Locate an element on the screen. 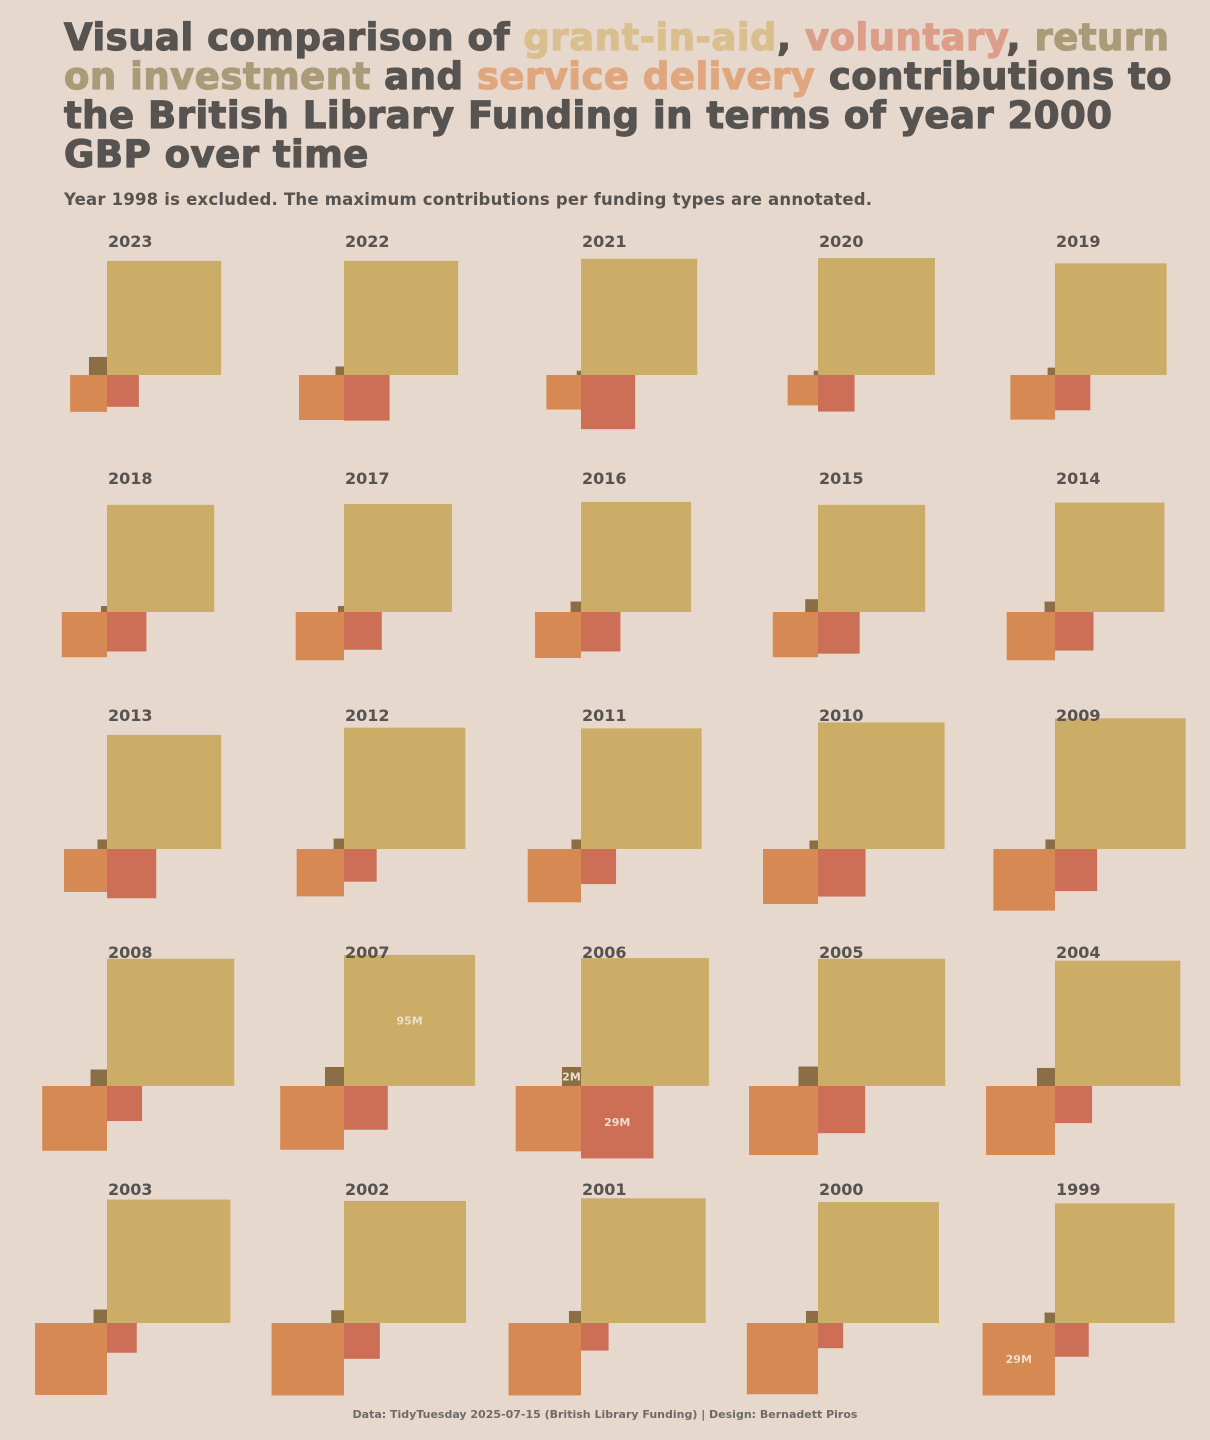 Image resolution: width=1210 pixels, height=1440 pixels. square-return-on-investment-2007 is located at coordinates (334, 1076).